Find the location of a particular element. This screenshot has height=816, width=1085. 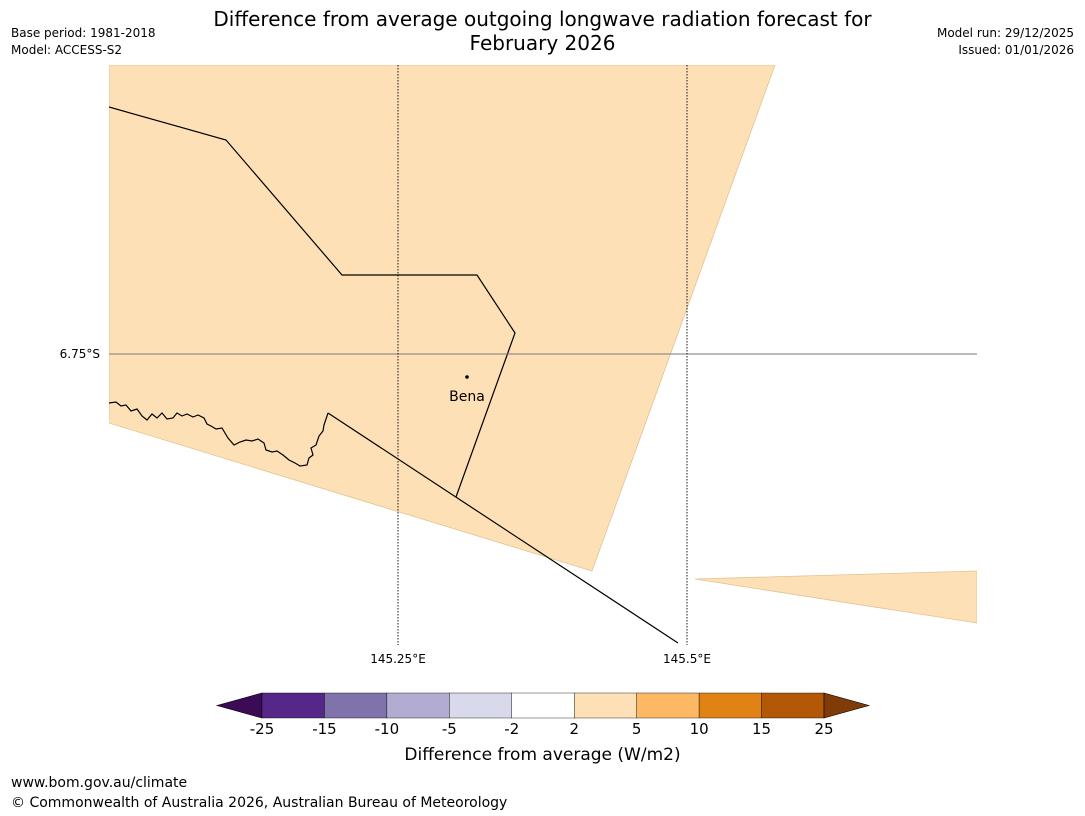

model-name: Model: ACCESS-S2 is located at coordinates (67, 50).